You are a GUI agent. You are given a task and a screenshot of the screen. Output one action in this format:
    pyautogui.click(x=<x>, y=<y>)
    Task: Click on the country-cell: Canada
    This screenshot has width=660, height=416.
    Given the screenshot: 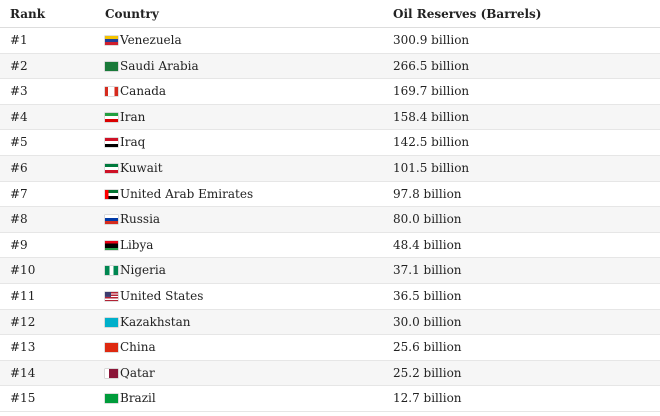 What is the action you would take?
    pyautogui.click(x=143, y=91)
    